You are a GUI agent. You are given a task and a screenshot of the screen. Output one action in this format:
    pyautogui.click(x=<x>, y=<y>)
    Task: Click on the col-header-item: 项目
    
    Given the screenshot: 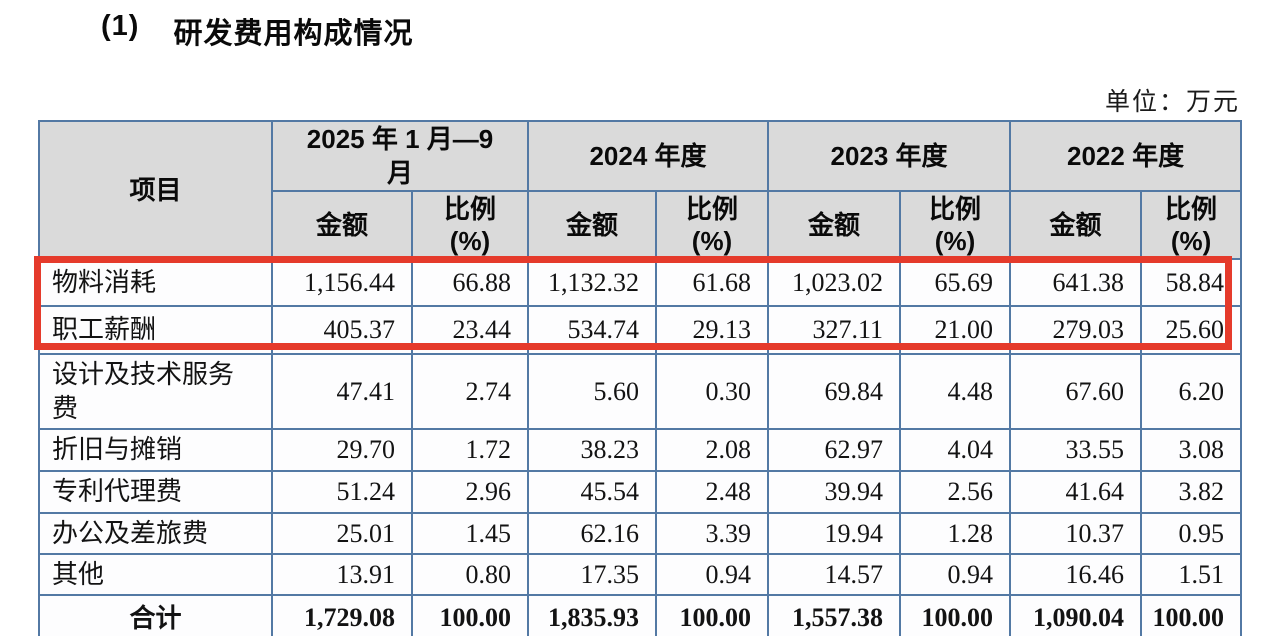 What is the action you would take?
    pyautogui.click(x=155, y=190)
    